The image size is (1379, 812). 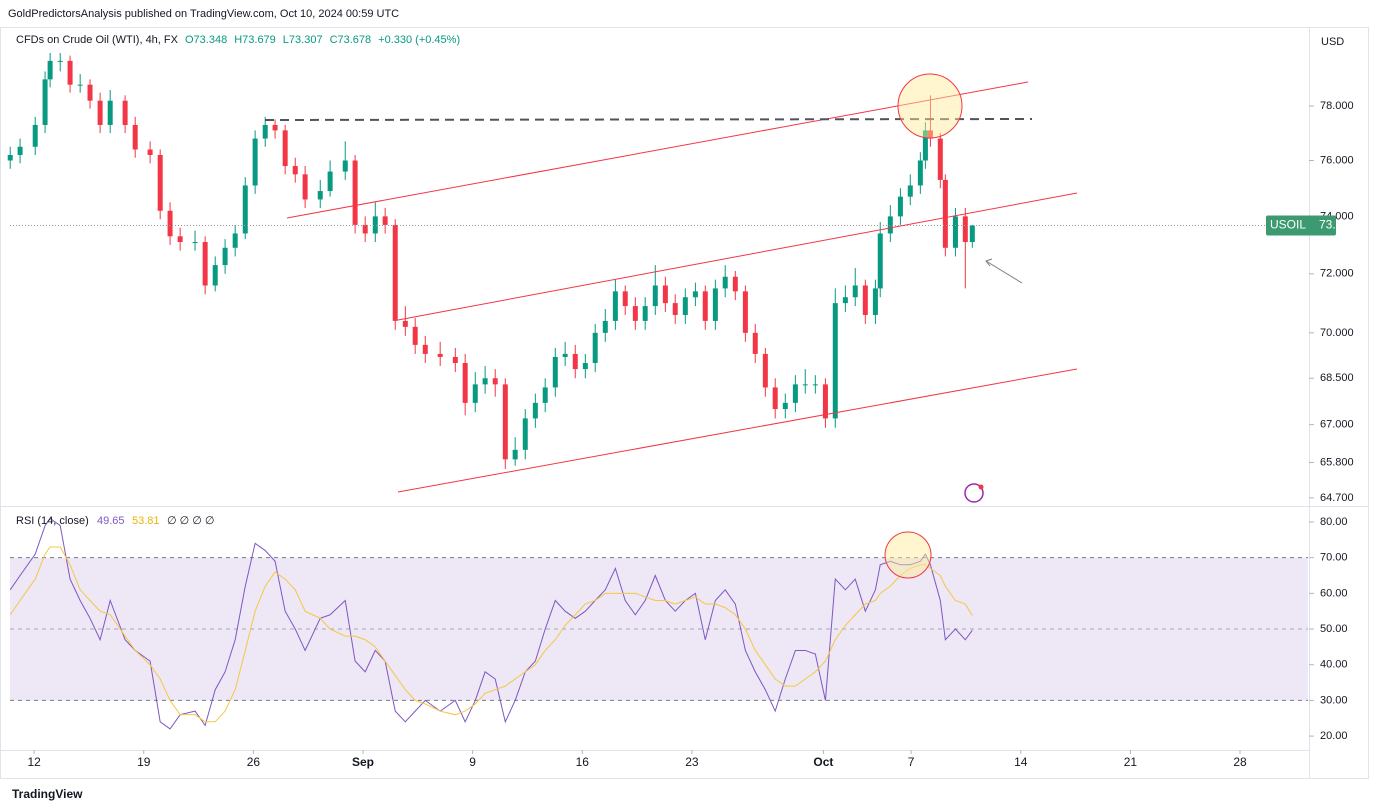 What do you see at coordinates (351, 40) in the screenshot?
I see `ohlc-value: C73.678` at bounding box center [351, 40].